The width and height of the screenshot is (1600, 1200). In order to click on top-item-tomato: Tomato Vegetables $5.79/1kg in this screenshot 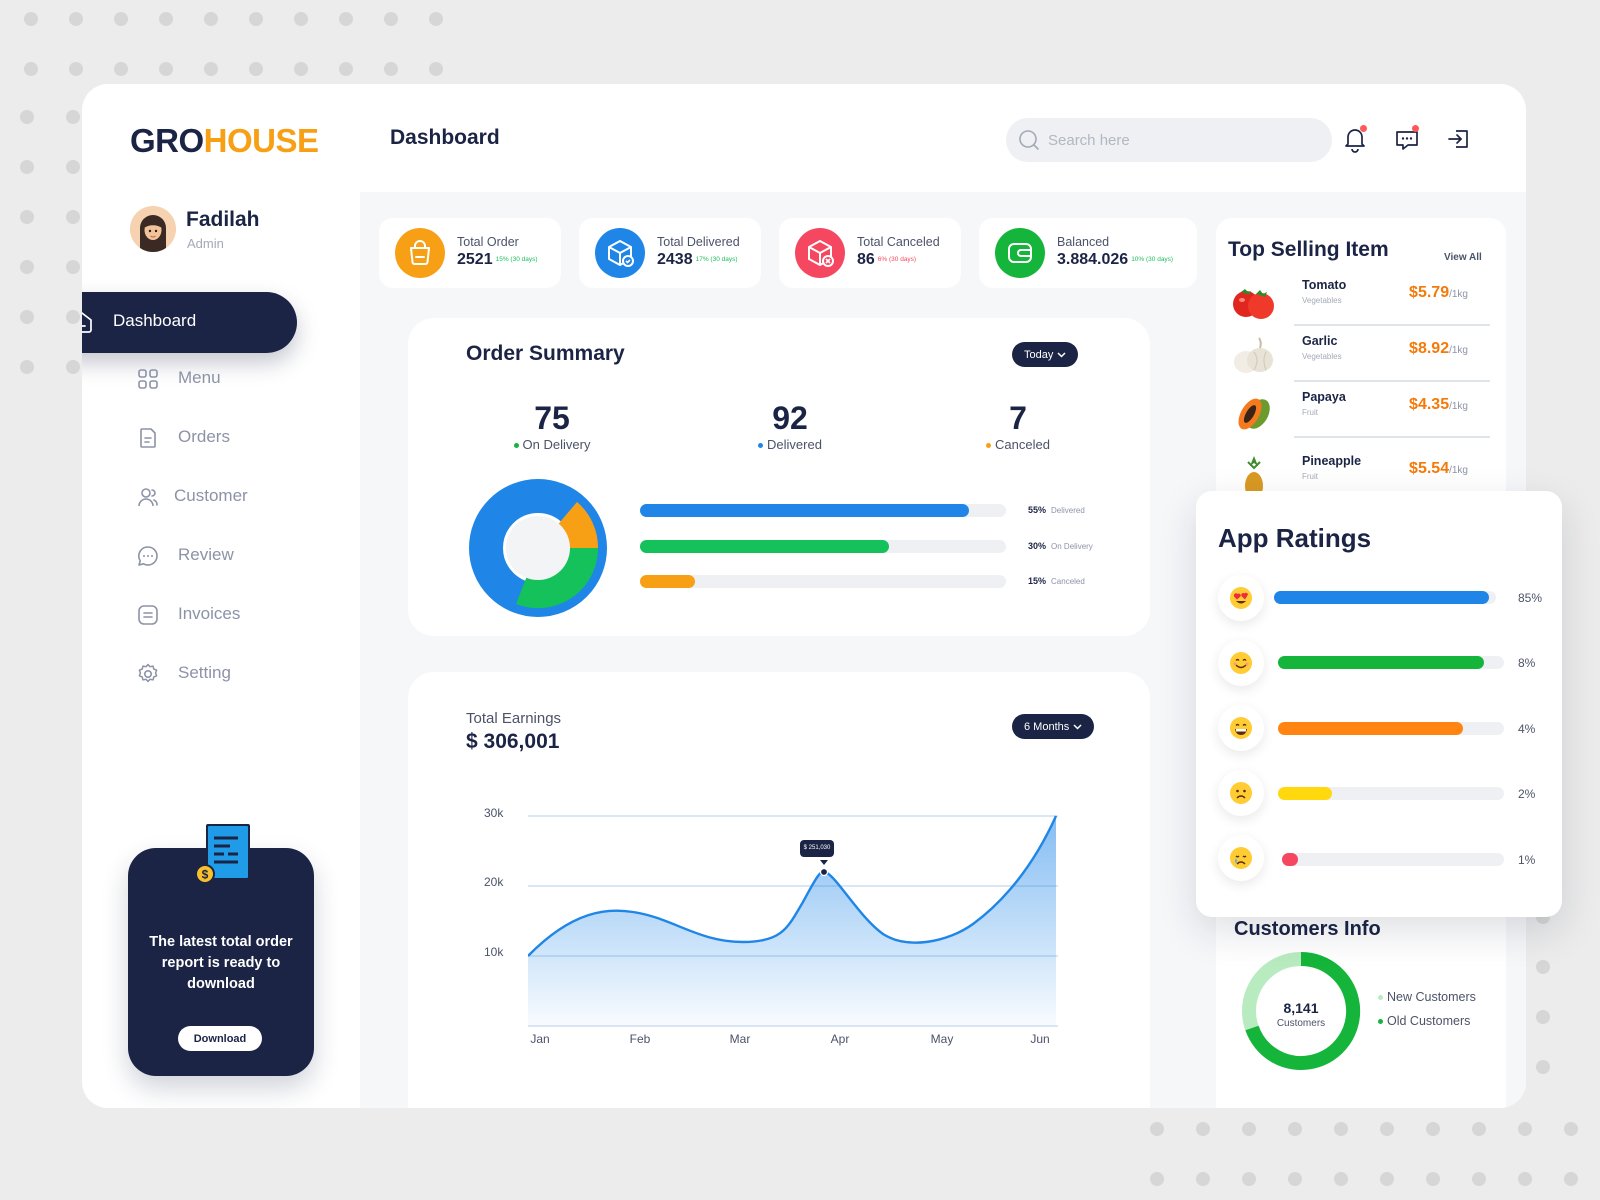, I will do `click(1359, 300)`.